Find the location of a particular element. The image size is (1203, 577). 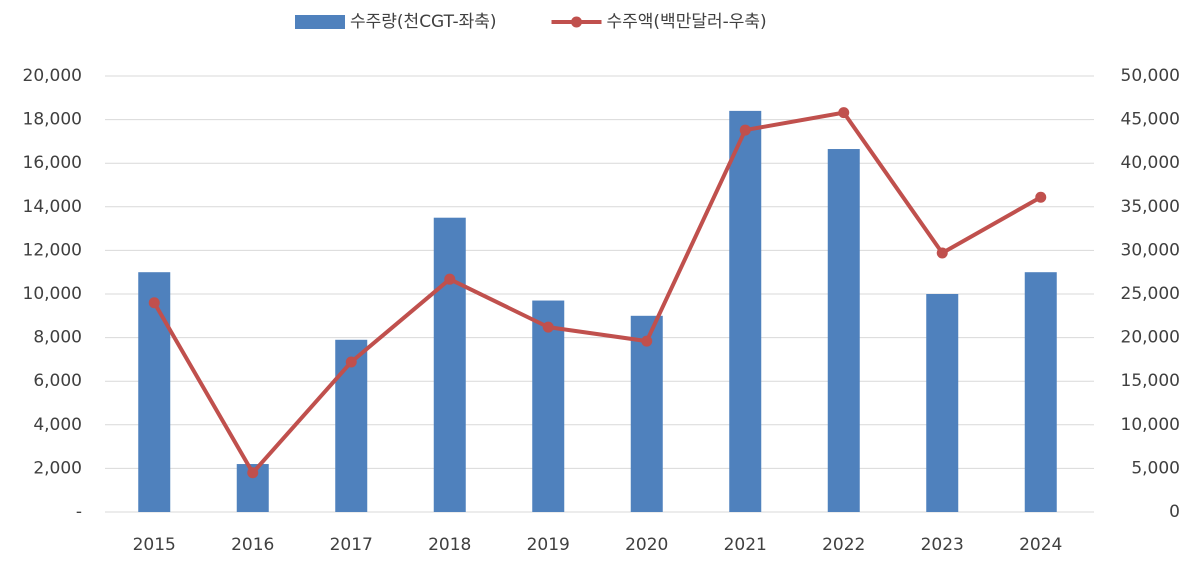

y-tick-label: 16,000 is located at coordinates (52, 163).